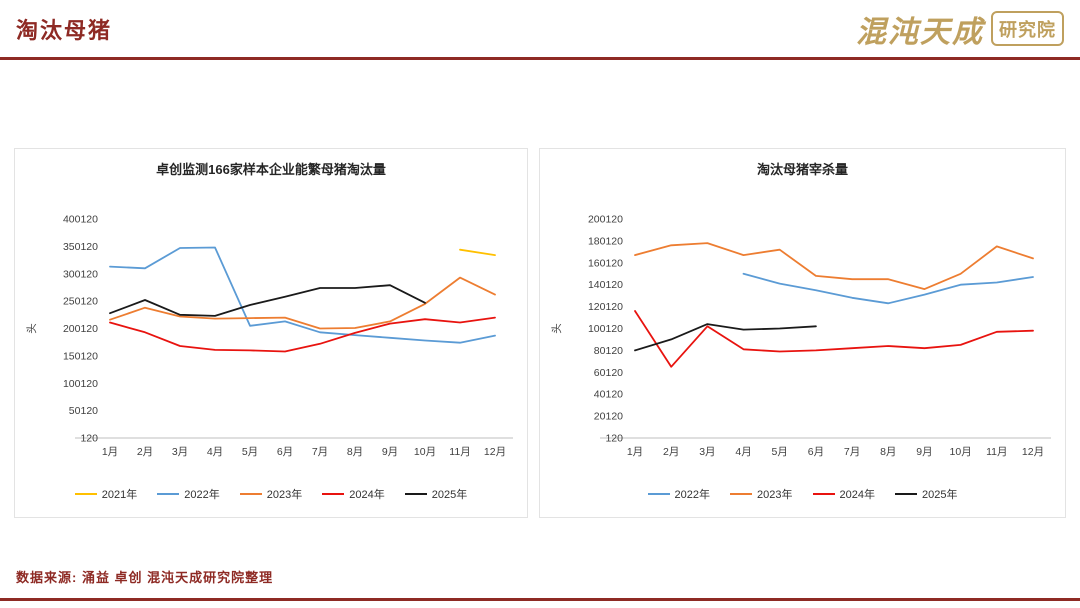 The image size is (1080, 608). Describe the element at coordinates (802, 494) in the screenshot. I see `chart-legend: 2022年 2023年 2024年 2025年` at that location.